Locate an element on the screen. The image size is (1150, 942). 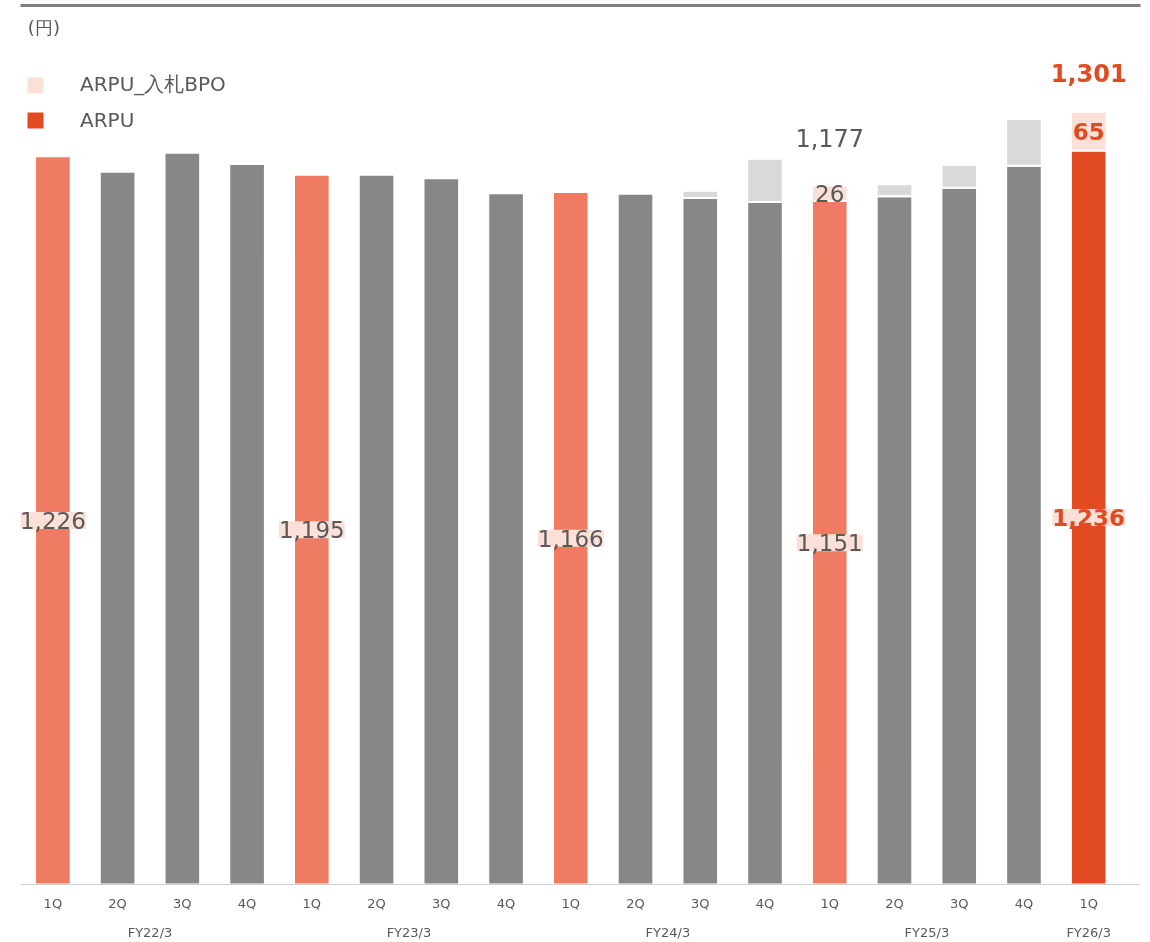
data-label: 1,236 is located at coordinates (1089, 517).